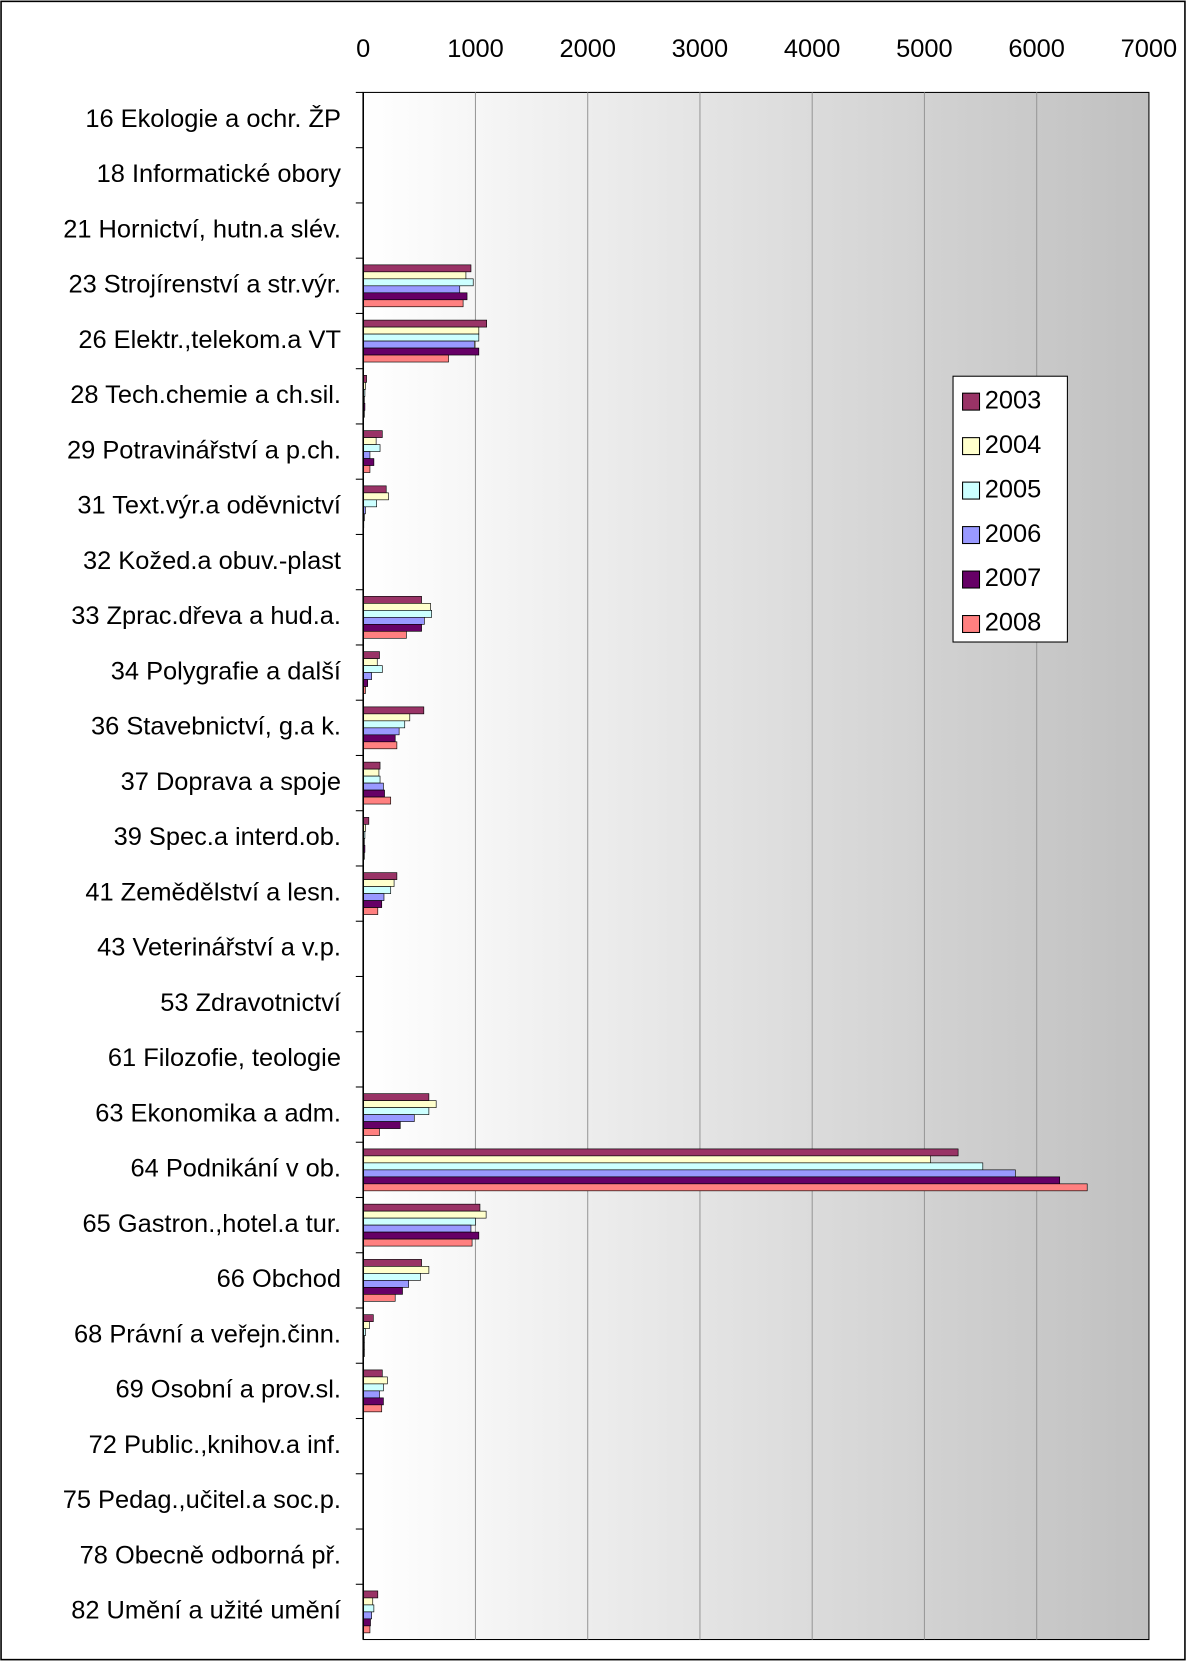  I want to click on x-tick-label: 7000, so click(1149, 49).